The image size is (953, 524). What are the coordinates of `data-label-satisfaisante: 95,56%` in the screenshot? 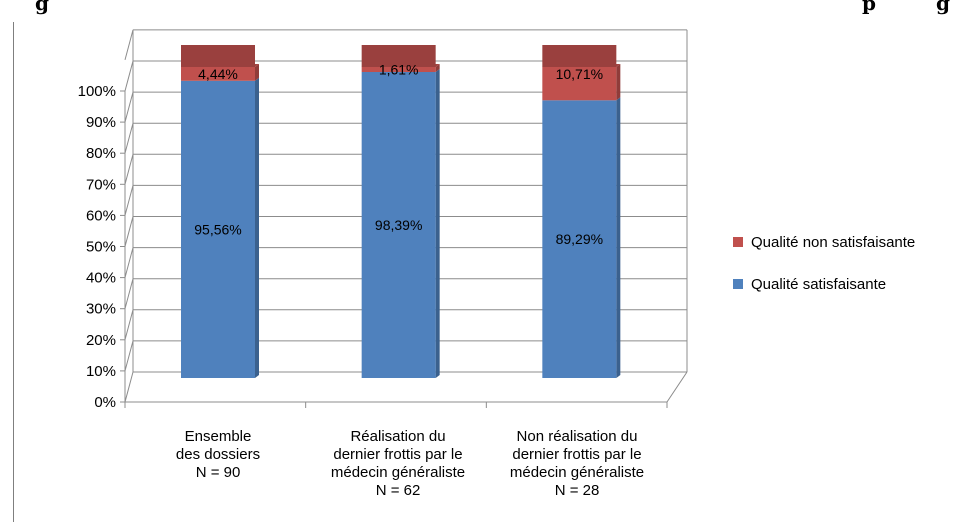 It's located at (217, 229).